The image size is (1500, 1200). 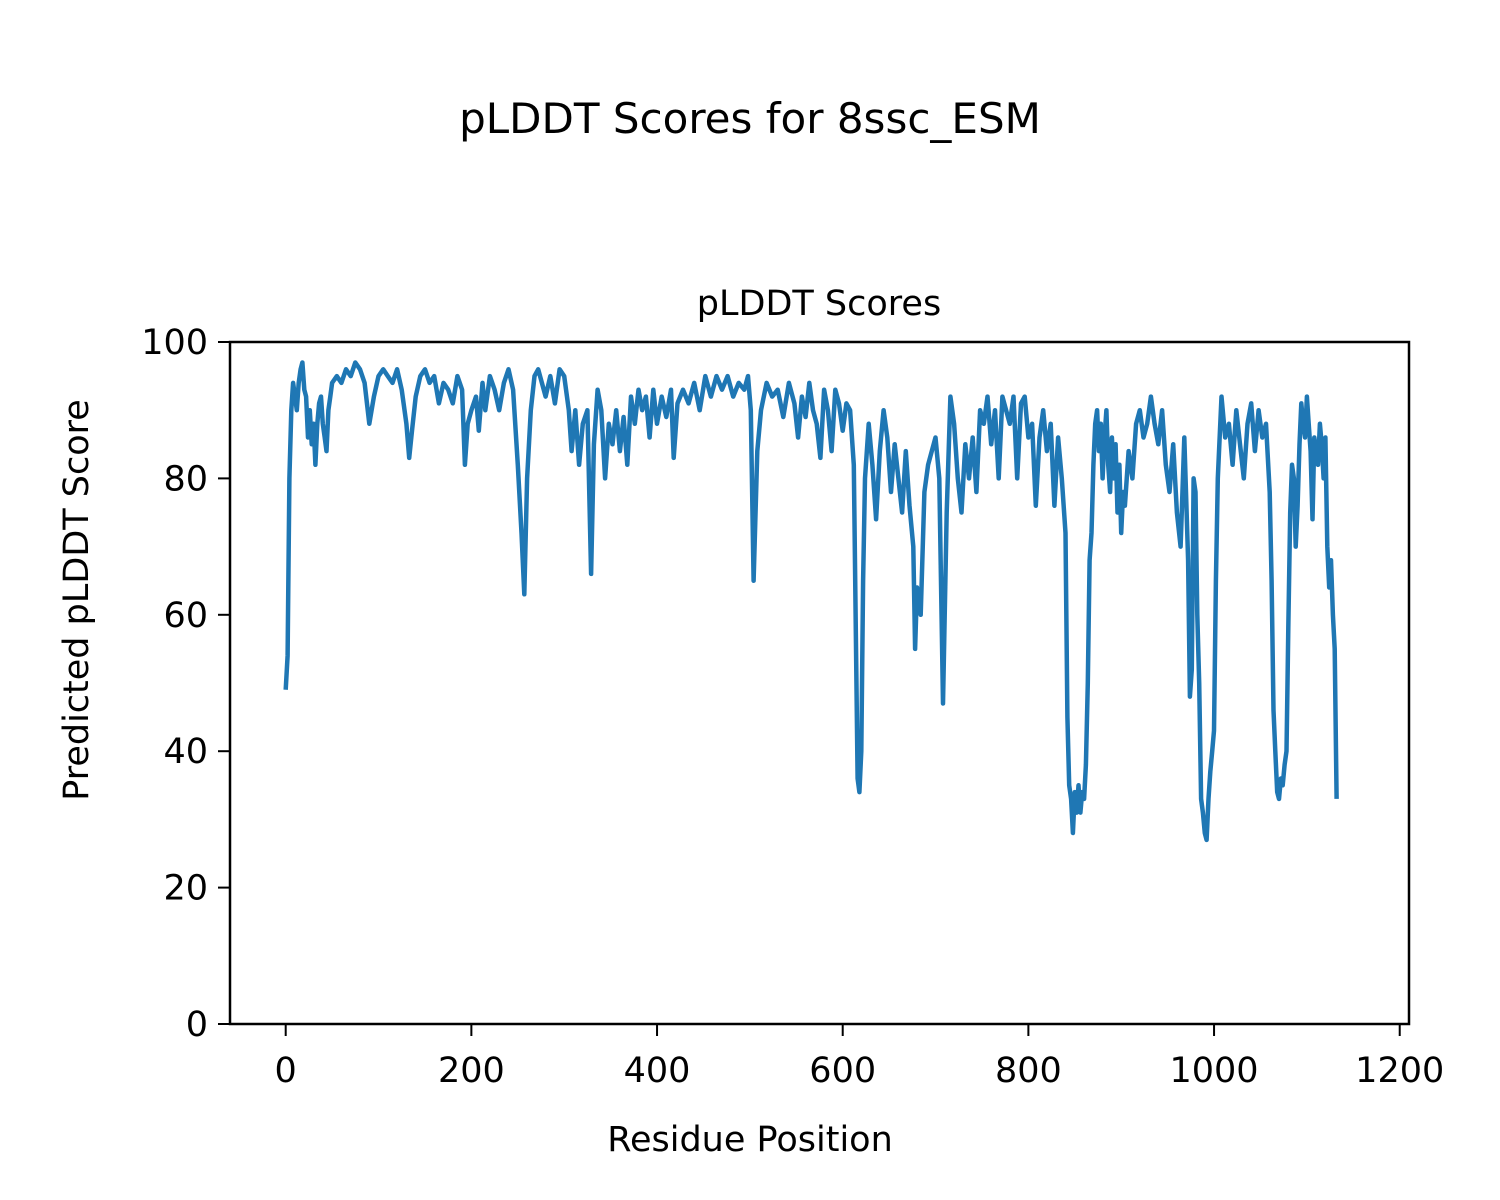 What do you see at coordinates (819, 304) in the screenshot?
I see `chart-title: pLDDT Scores` at bounding box center [819, 304].